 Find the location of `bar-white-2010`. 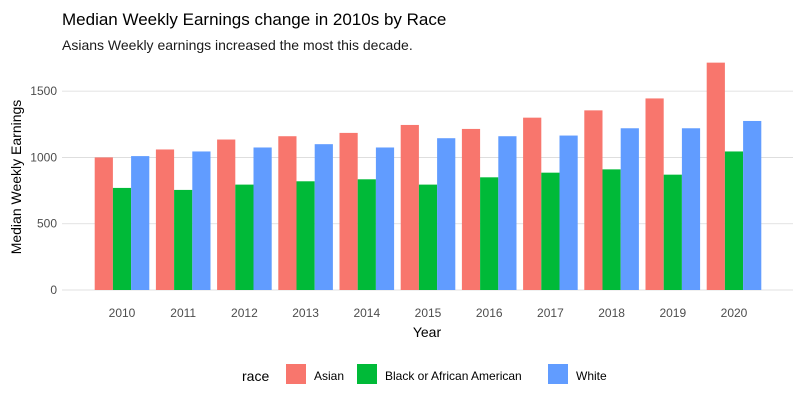

bar-white-2010 is located at coordinates (140, 223).